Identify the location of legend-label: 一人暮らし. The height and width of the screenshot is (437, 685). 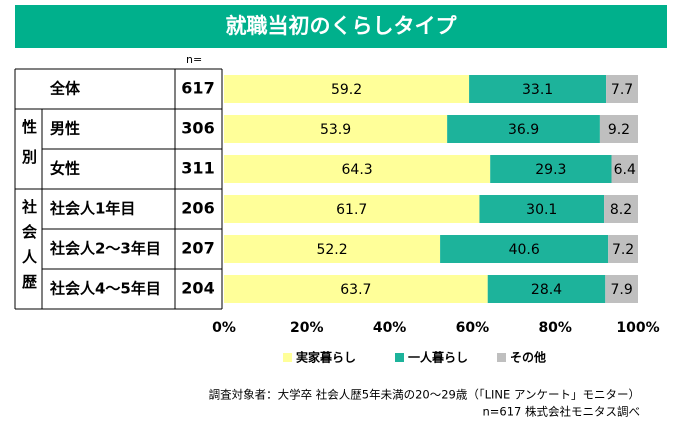
(438, 357).